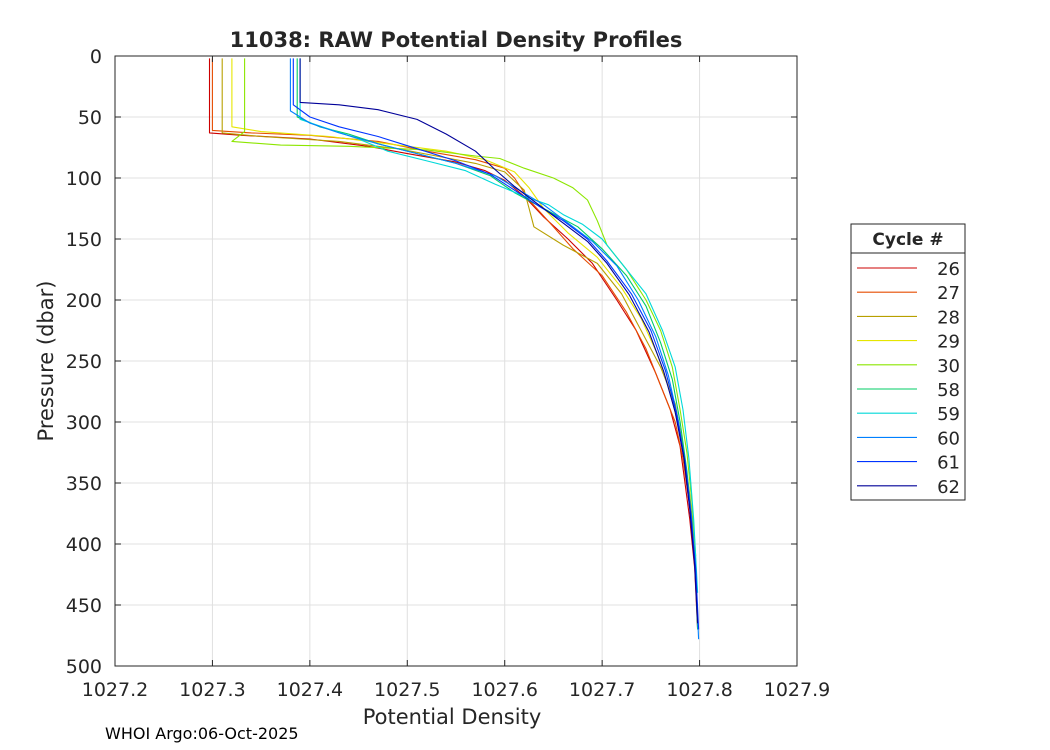 The width and height of the screenshot is (1050, 750). Describe the element at coordinates (407, 690) in the screenshot. I see `x-tick-label: 1027.5` at that location.